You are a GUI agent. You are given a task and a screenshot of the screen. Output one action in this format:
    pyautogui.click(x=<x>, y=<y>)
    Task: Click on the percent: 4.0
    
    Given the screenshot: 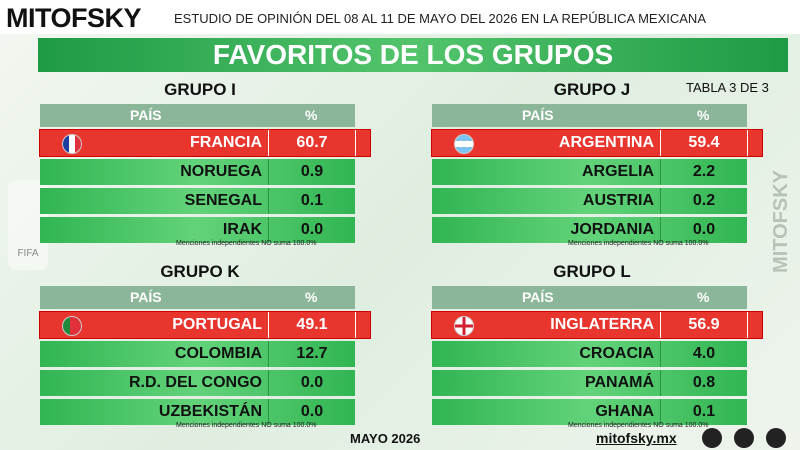 What is the action you would take?
    pyautogui.click(x=704, y=353)
    